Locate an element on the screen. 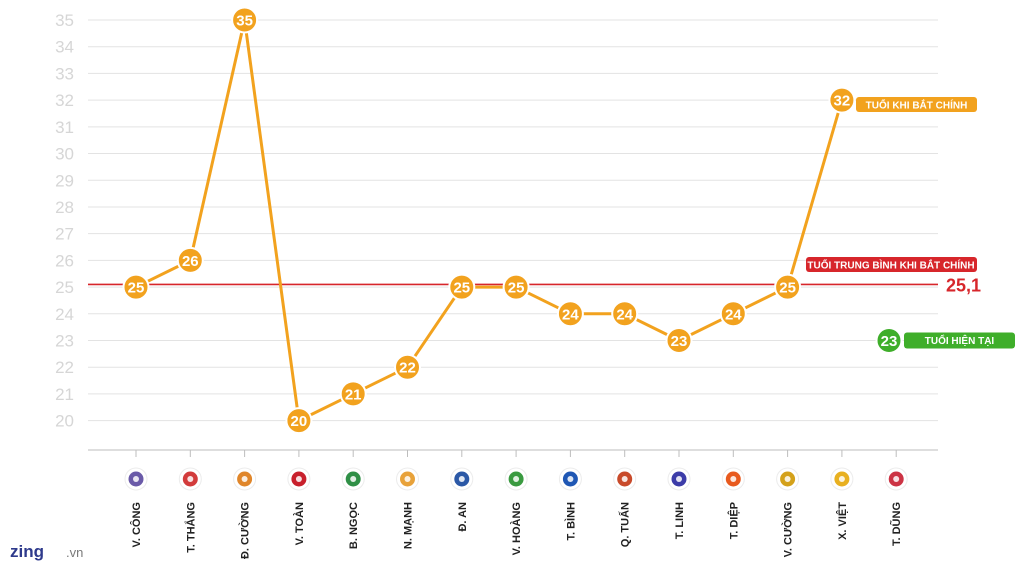  current-age-label-box is located at coordinates (959, 340).